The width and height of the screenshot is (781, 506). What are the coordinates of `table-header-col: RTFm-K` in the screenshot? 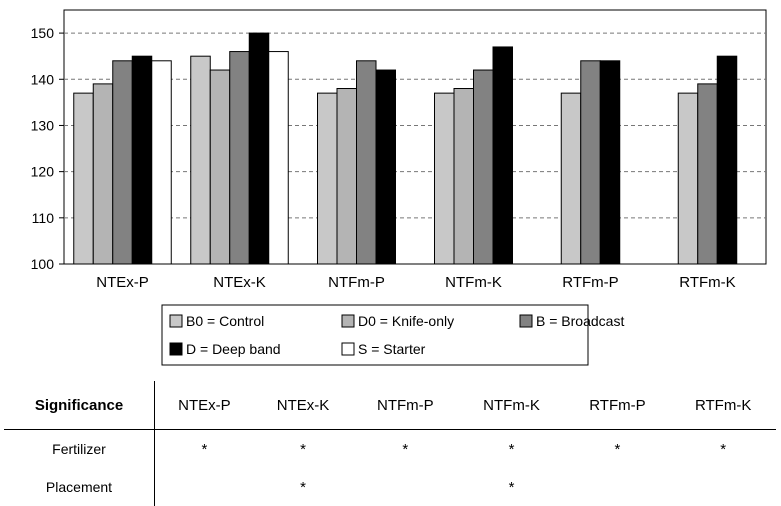 It's located at (723, 405).